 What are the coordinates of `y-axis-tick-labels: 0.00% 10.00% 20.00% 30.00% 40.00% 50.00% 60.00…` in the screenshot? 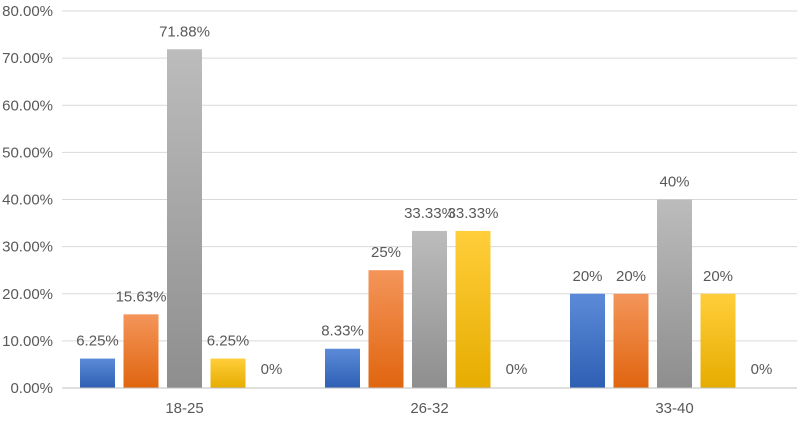 It's located at (27, 200).